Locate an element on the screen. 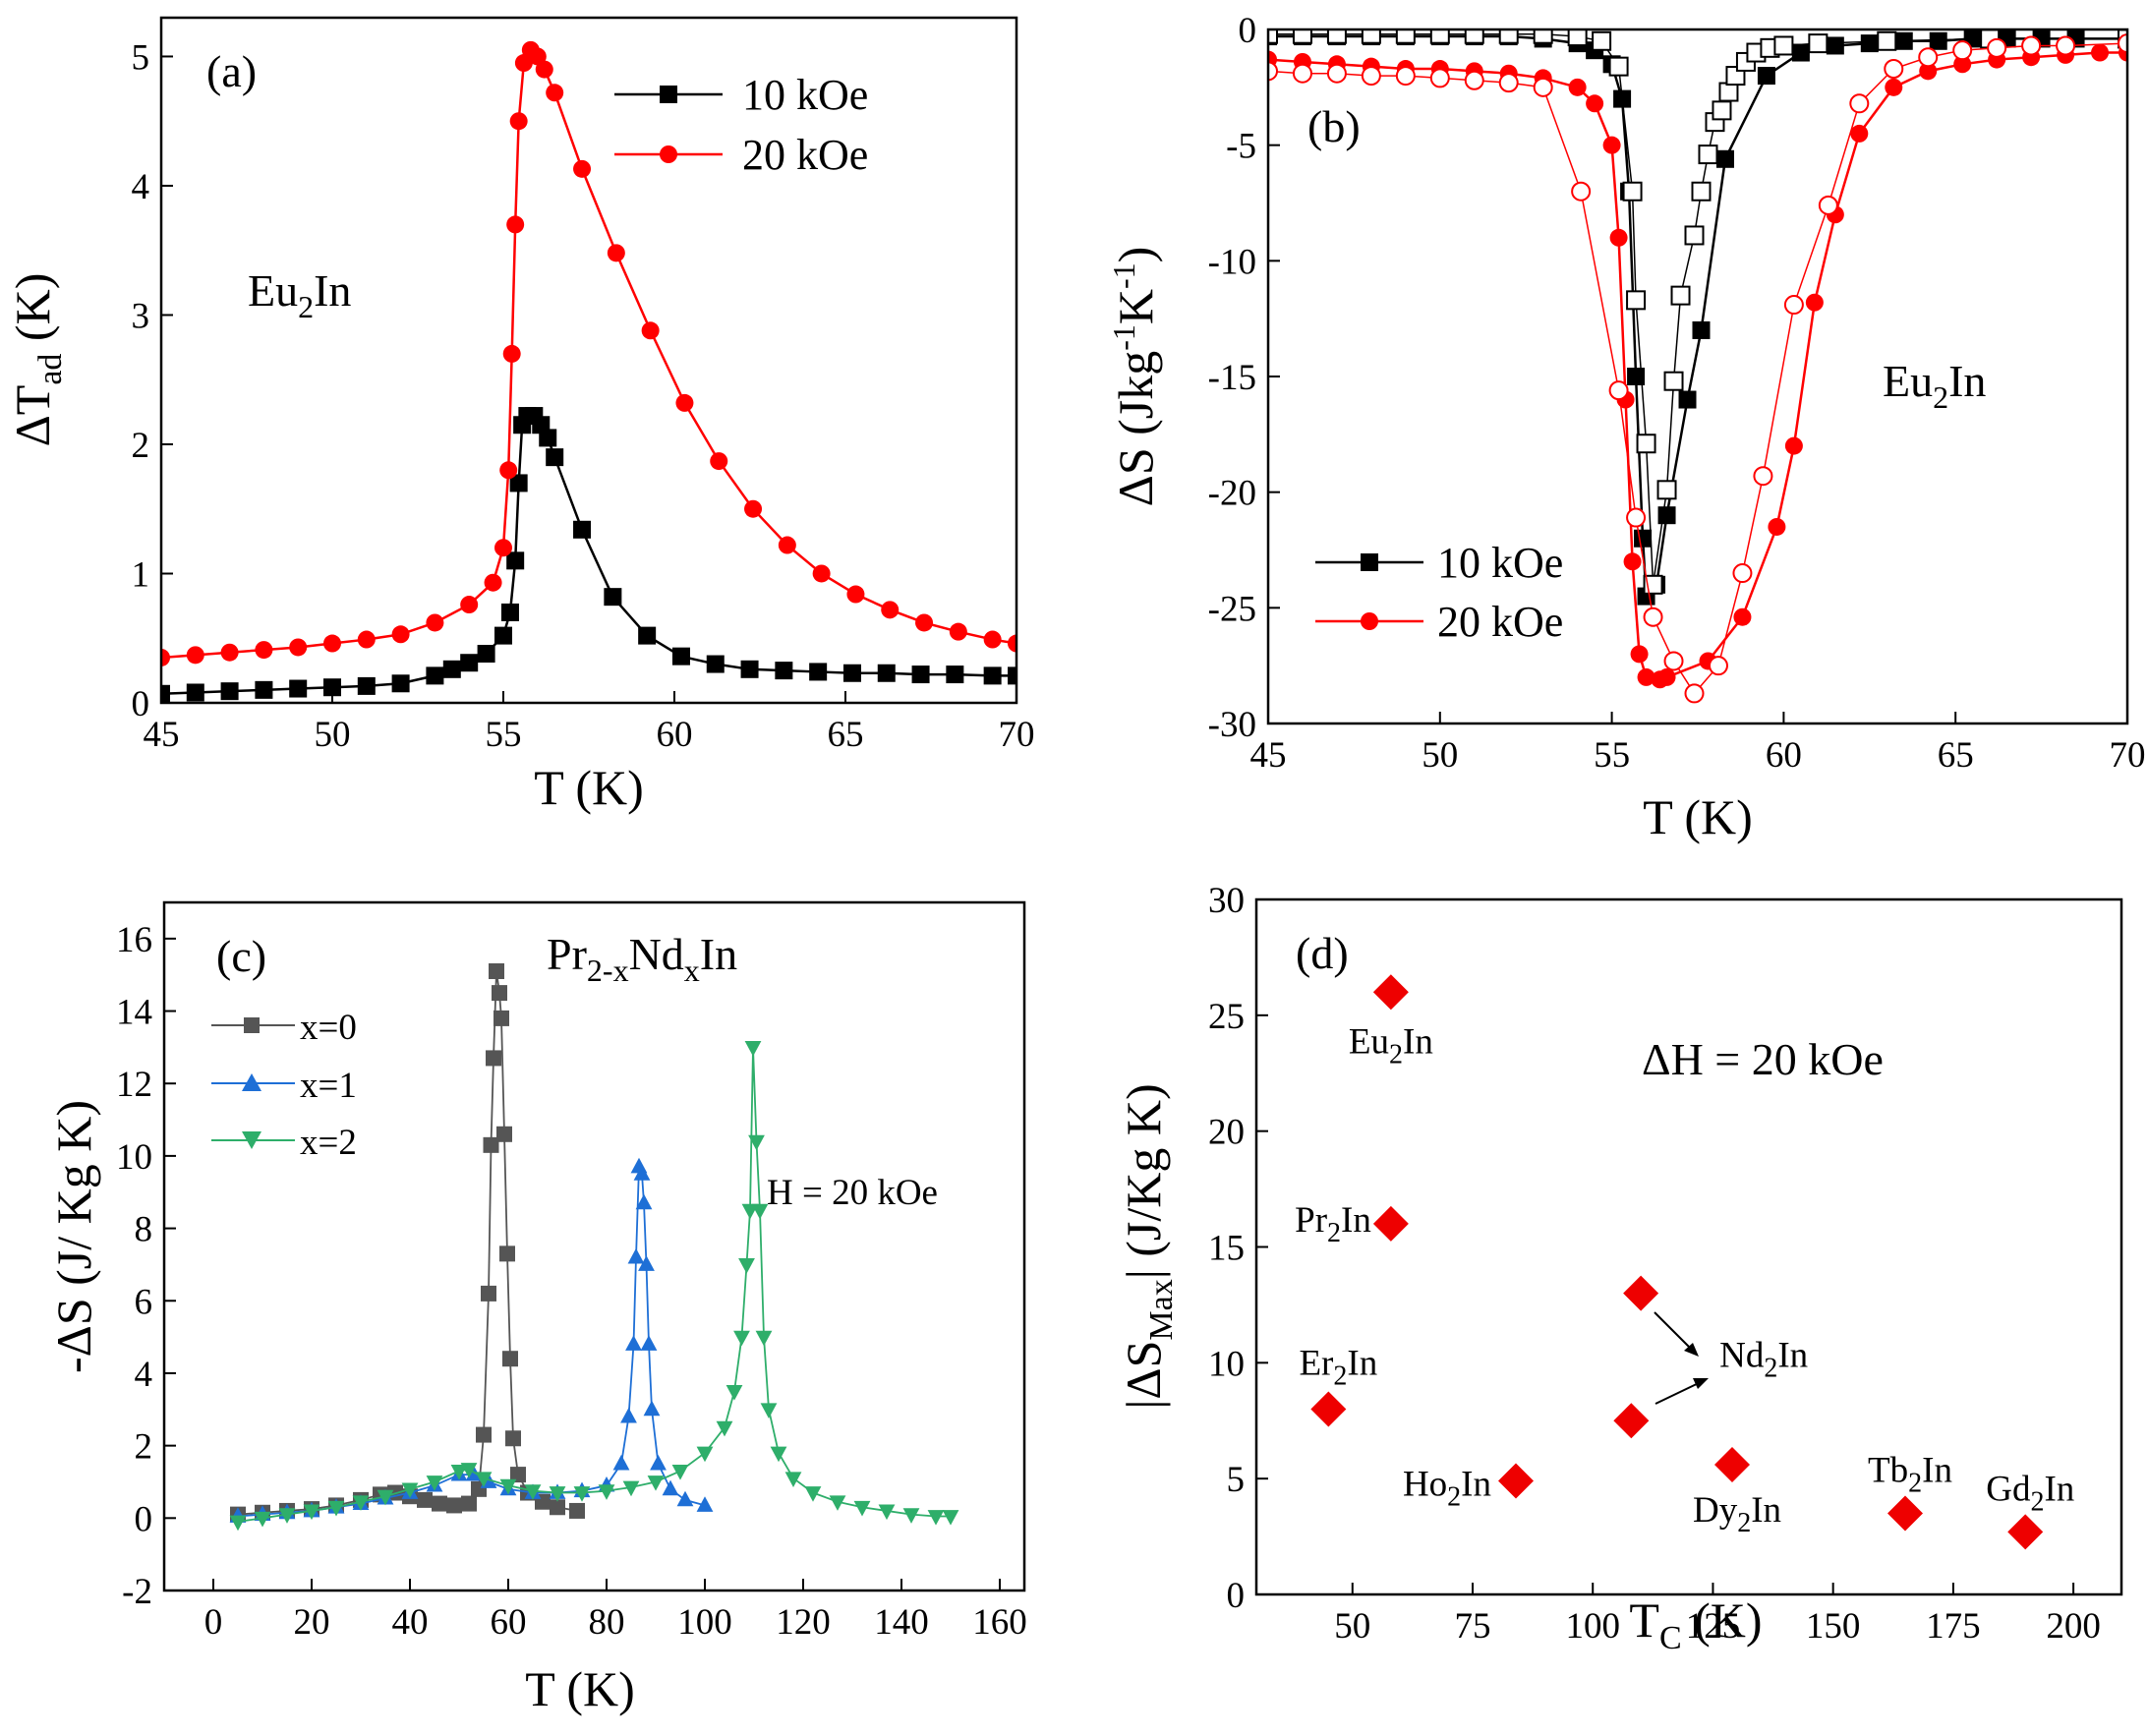 The height and width of the screenshot is (1736, 2148). legend-marker-x2 is located at coordinates (252, 1140).